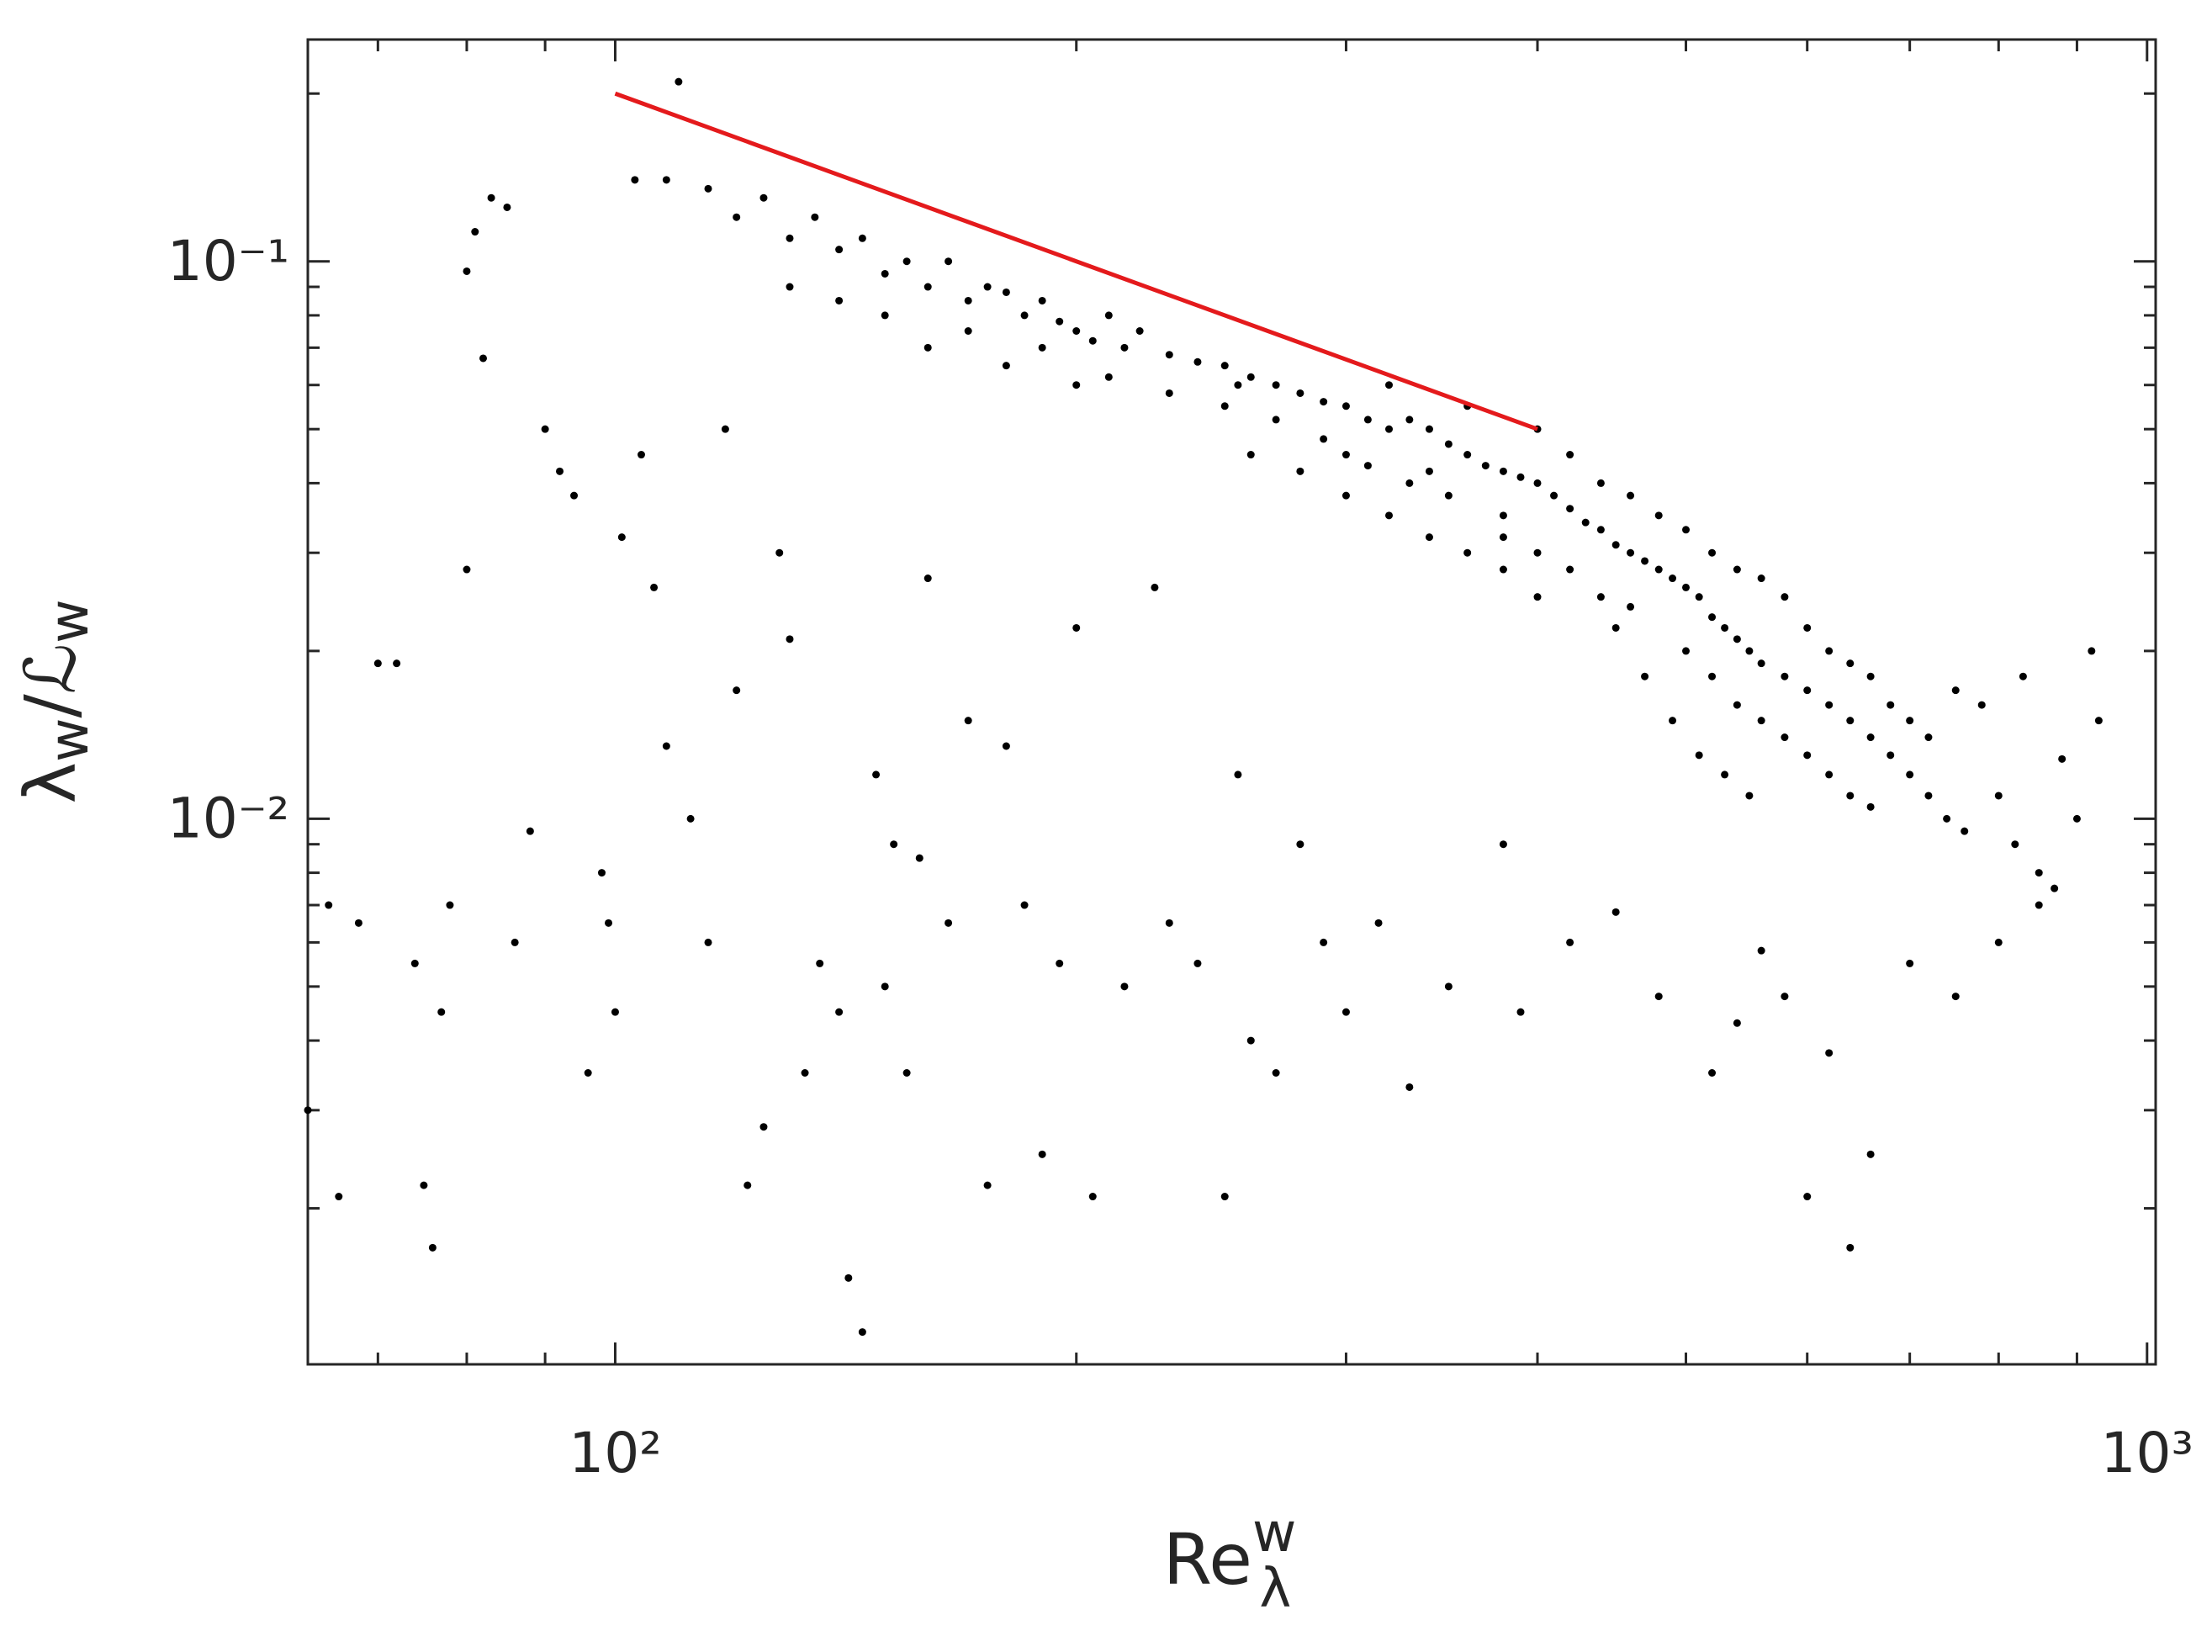  Describe the element at coordinates (50, 680) in the screenshot. I see `y-label-main: /ℒ` at that location.